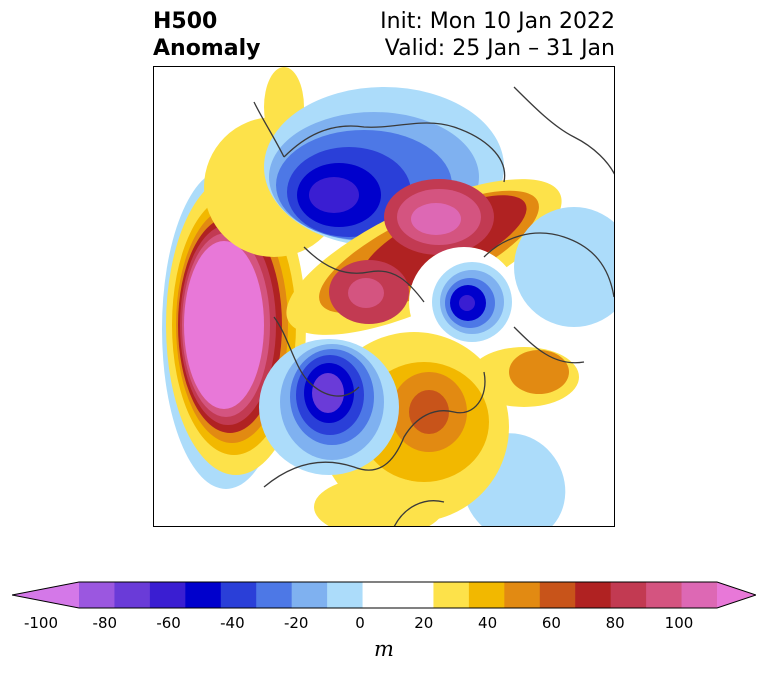 This screenshot has width=768, height=673. I want to click on colorbar, so click(384, 595).